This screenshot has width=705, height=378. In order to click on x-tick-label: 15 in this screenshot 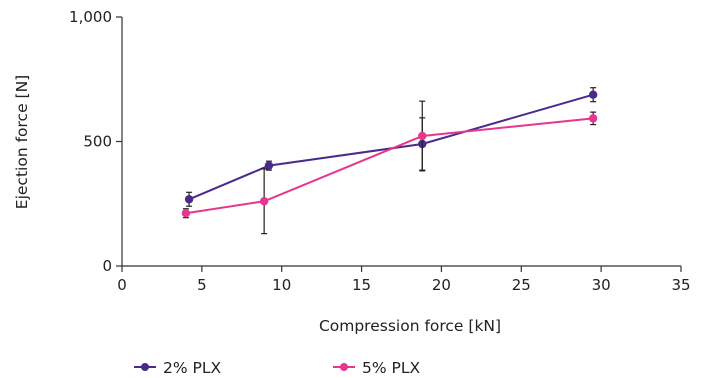, I will do `click(361, 285)`.